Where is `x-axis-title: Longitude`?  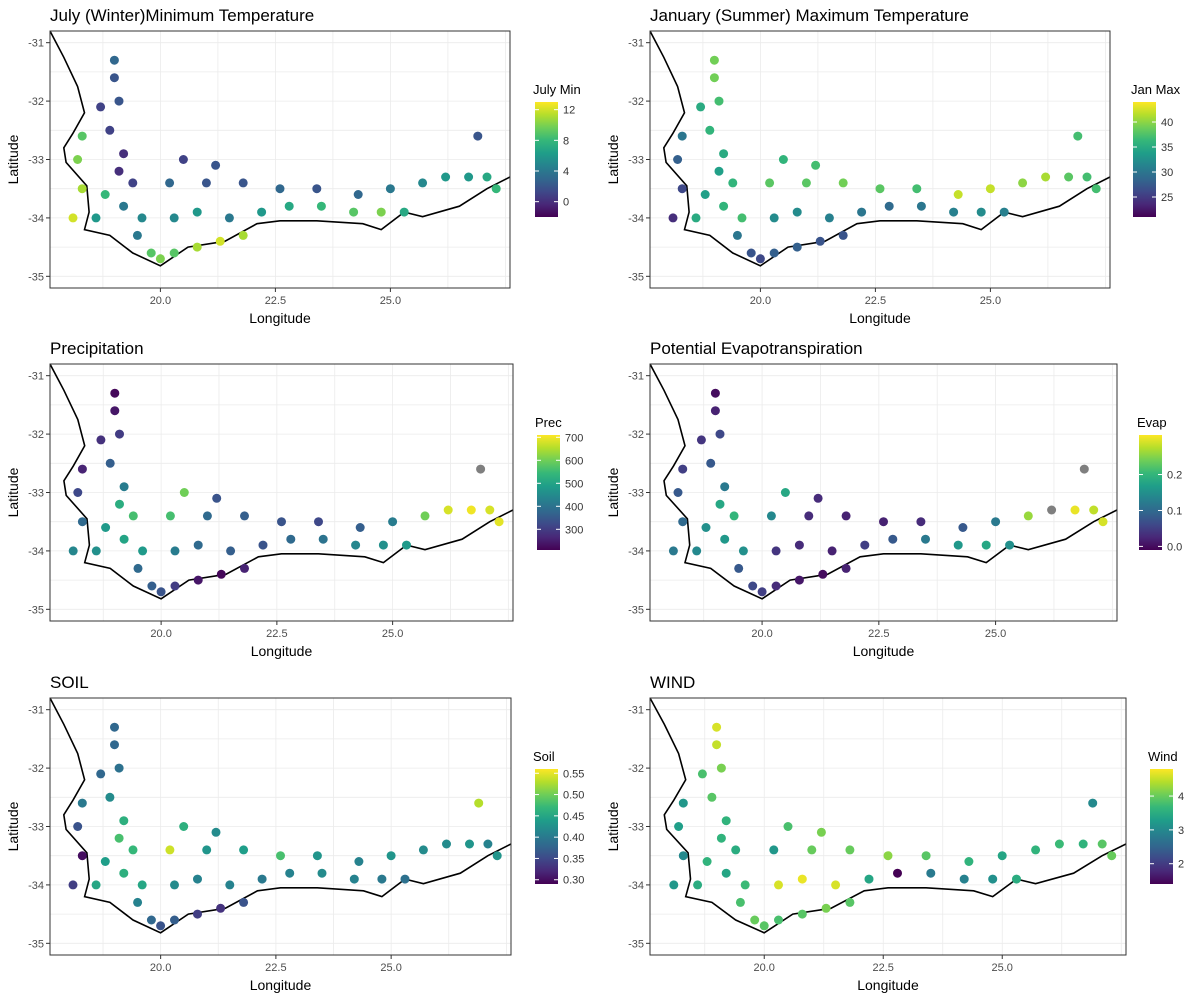 x-axis-title: Longitude is located at coordinates (281, 985).